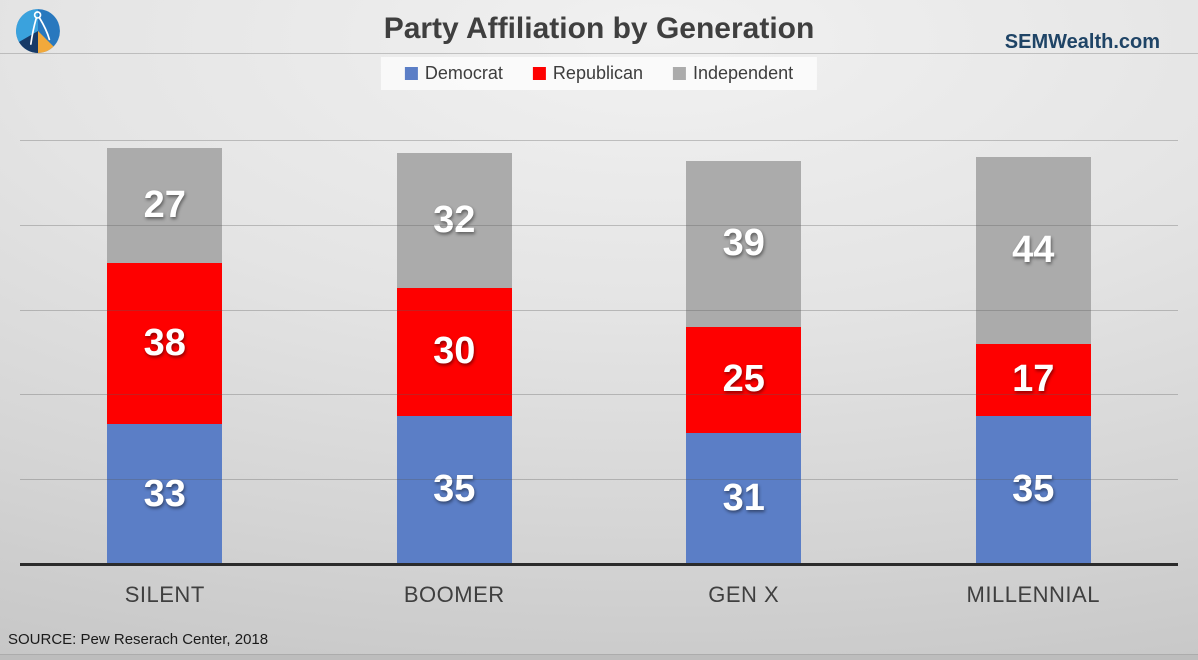  I want to click on bar-segment-label: 44, so click(1033, 249).